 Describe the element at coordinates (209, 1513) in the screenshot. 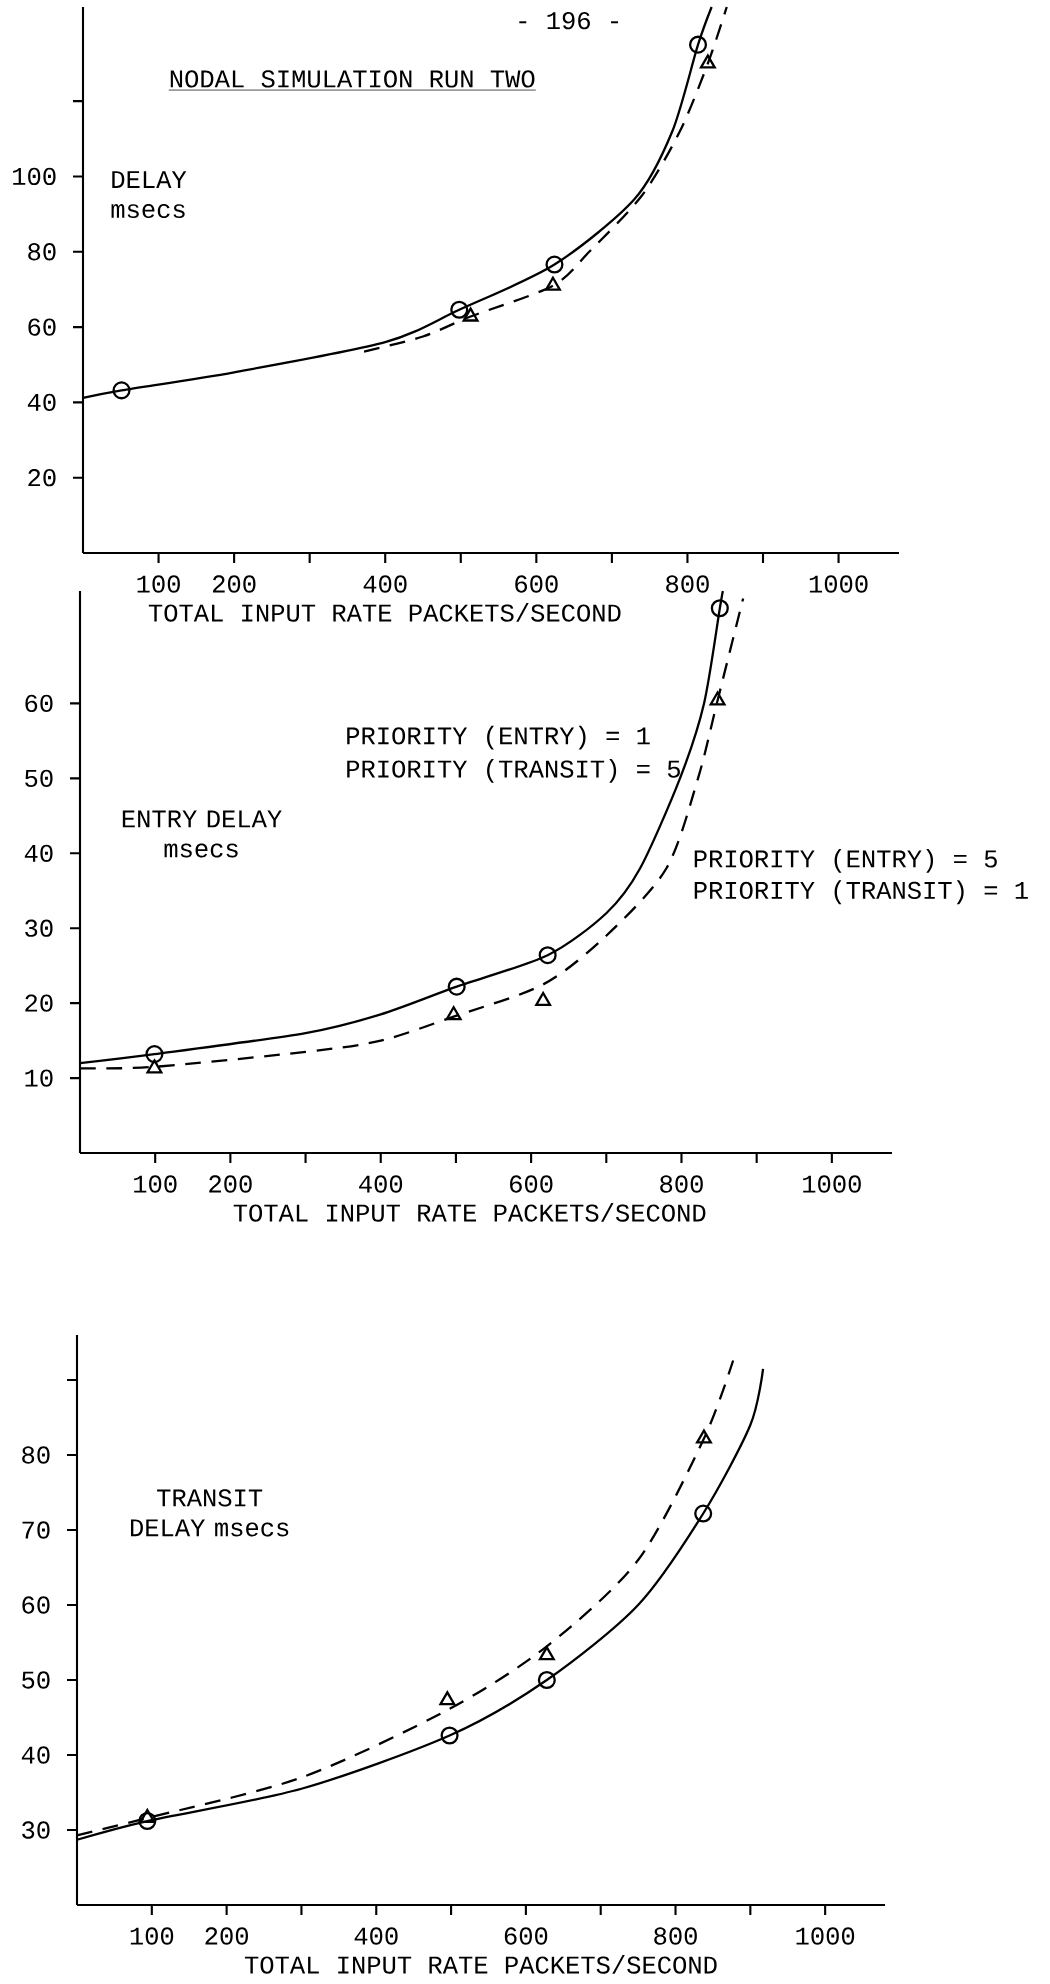

I see `y-axis-title: TRANSIT DELAY msecs` at that location.